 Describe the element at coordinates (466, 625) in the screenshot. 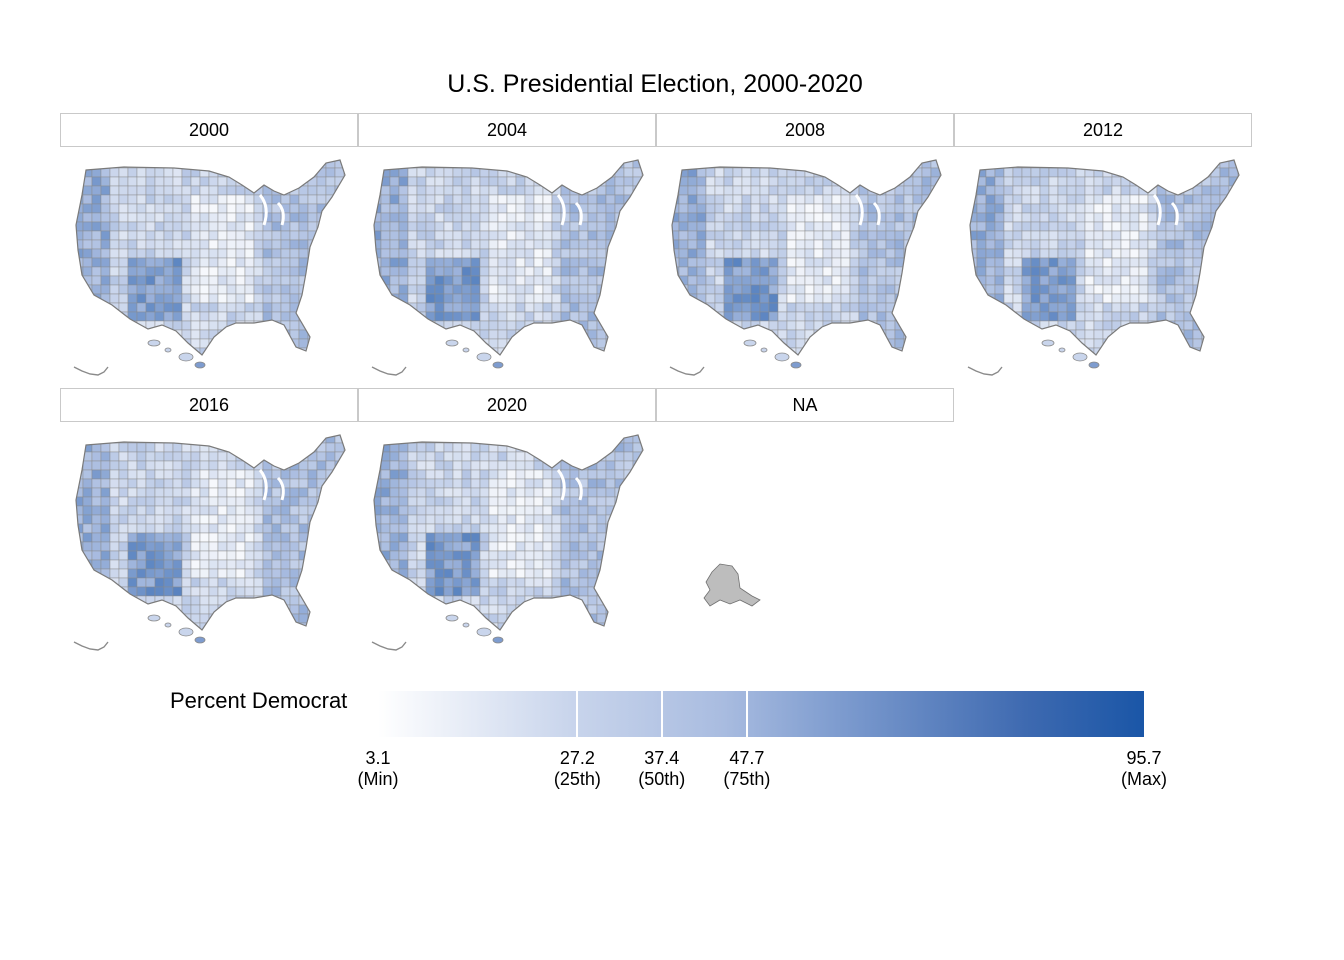

I see `hawaii-island` at that location.